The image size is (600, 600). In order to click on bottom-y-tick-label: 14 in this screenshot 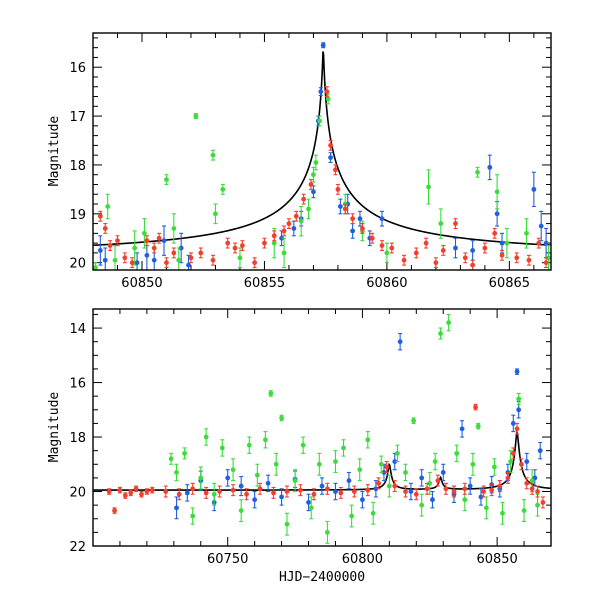, I will do `click(77, 329)`.